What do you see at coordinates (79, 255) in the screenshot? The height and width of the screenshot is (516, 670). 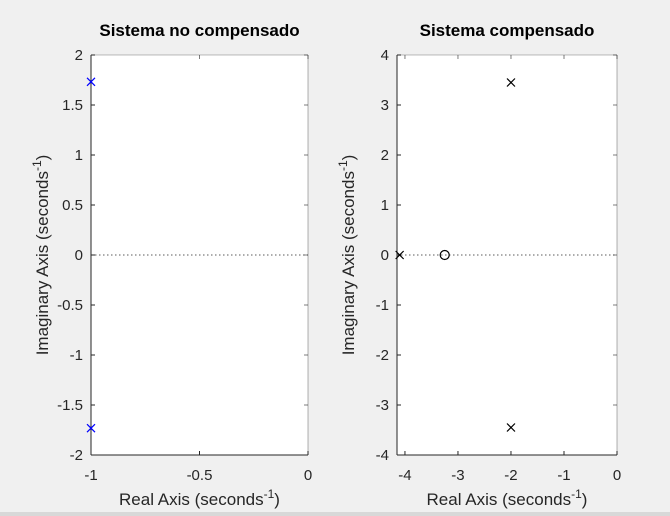 I see `chart-1-y-tick-label: 0` at bounding box center [79, 255].